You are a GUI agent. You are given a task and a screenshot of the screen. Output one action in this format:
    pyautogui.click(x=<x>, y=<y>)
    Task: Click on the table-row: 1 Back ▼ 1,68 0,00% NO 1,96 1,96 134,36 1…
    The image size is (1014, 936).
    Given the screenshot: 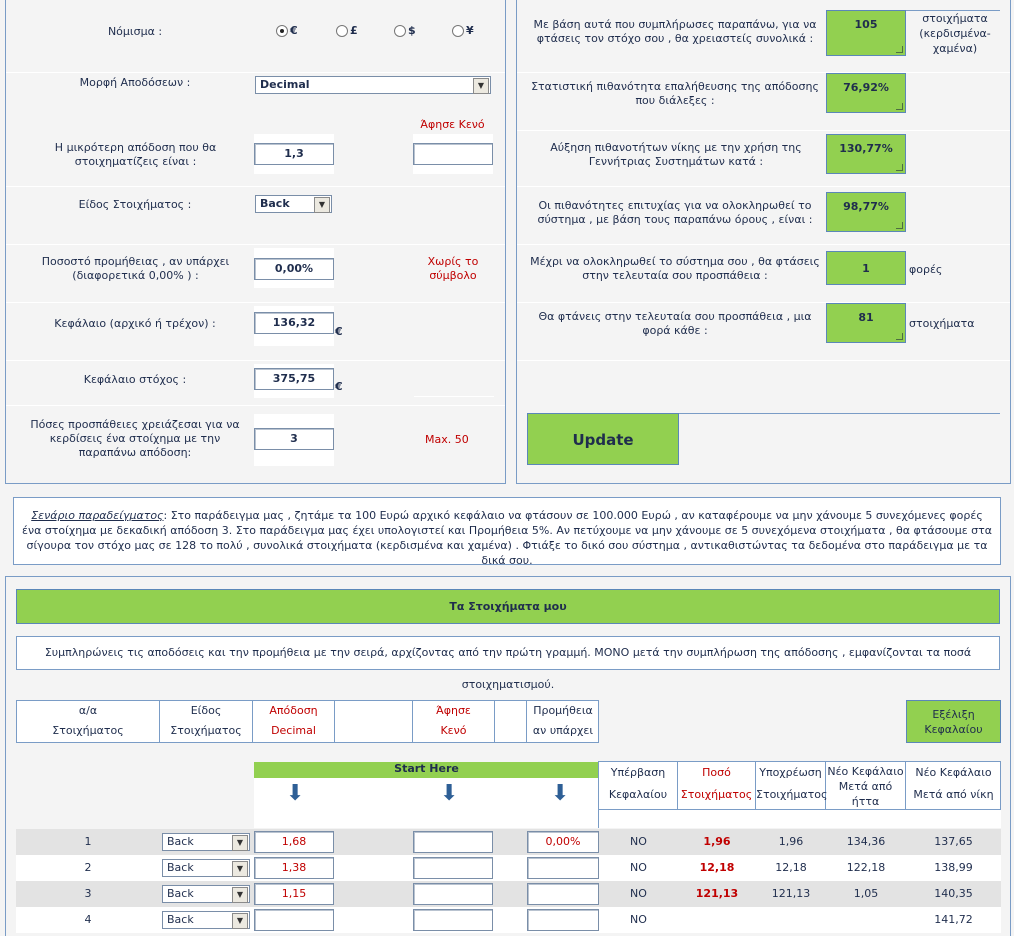 What is the action you would take?
    pyautogui.click(x=508, y=842)
    